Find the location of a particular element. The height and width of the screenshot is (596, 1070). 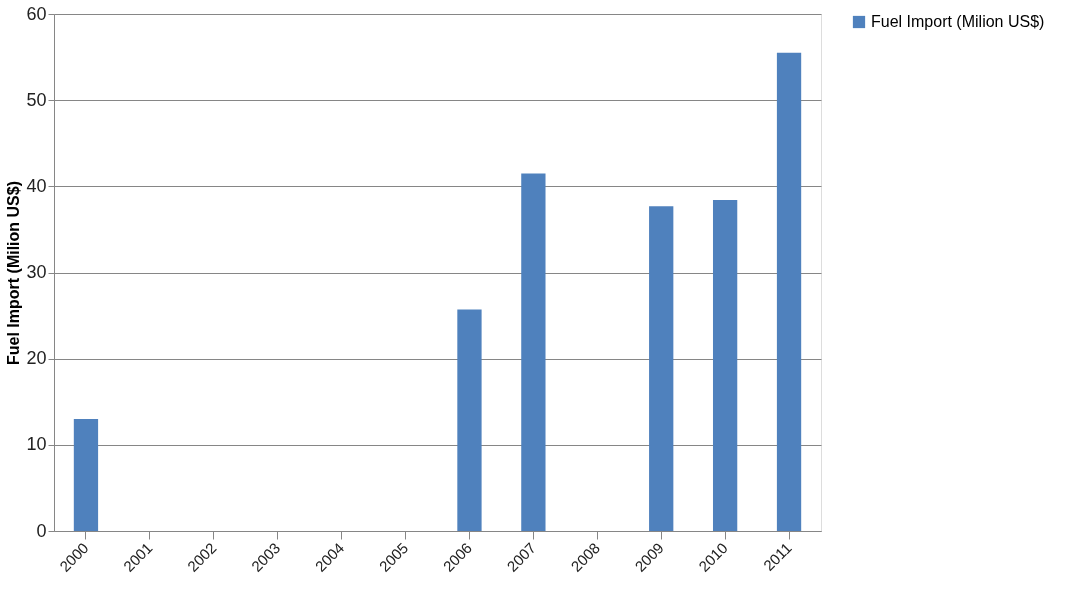

y-tick-label: 10 is located at coordinates (36, 444).